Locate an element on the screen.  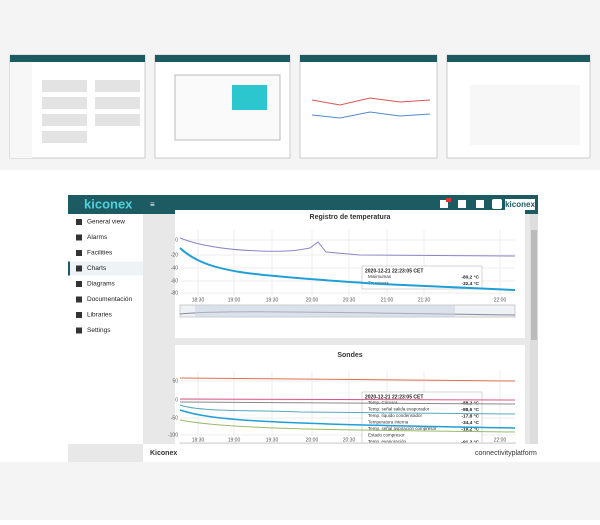
menu-icon: ≡ is located at coordinates (152, 204).